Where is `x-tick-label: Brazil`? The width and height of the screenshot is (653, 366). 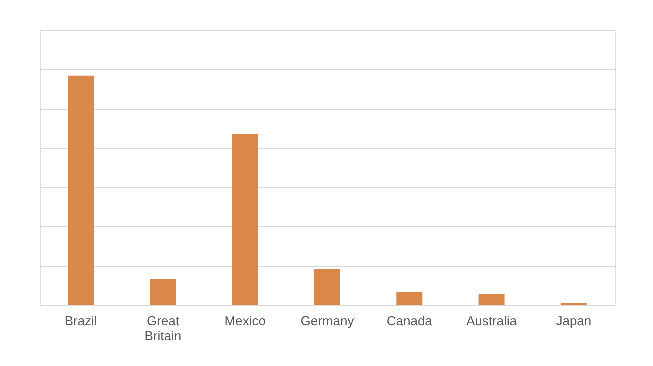
x-tick-label: Brazil is located at coordinates (81, 321).